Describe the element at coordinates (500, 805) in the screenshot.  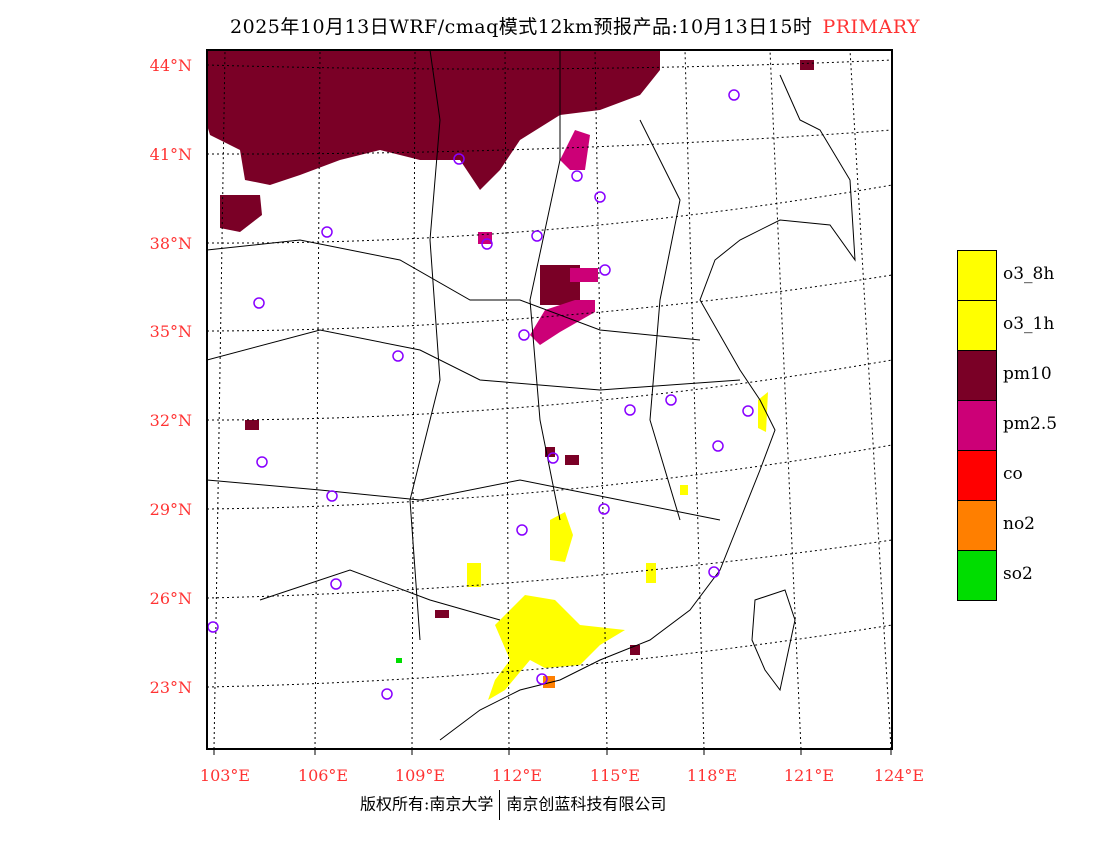
I see `footer-divider` at that location.